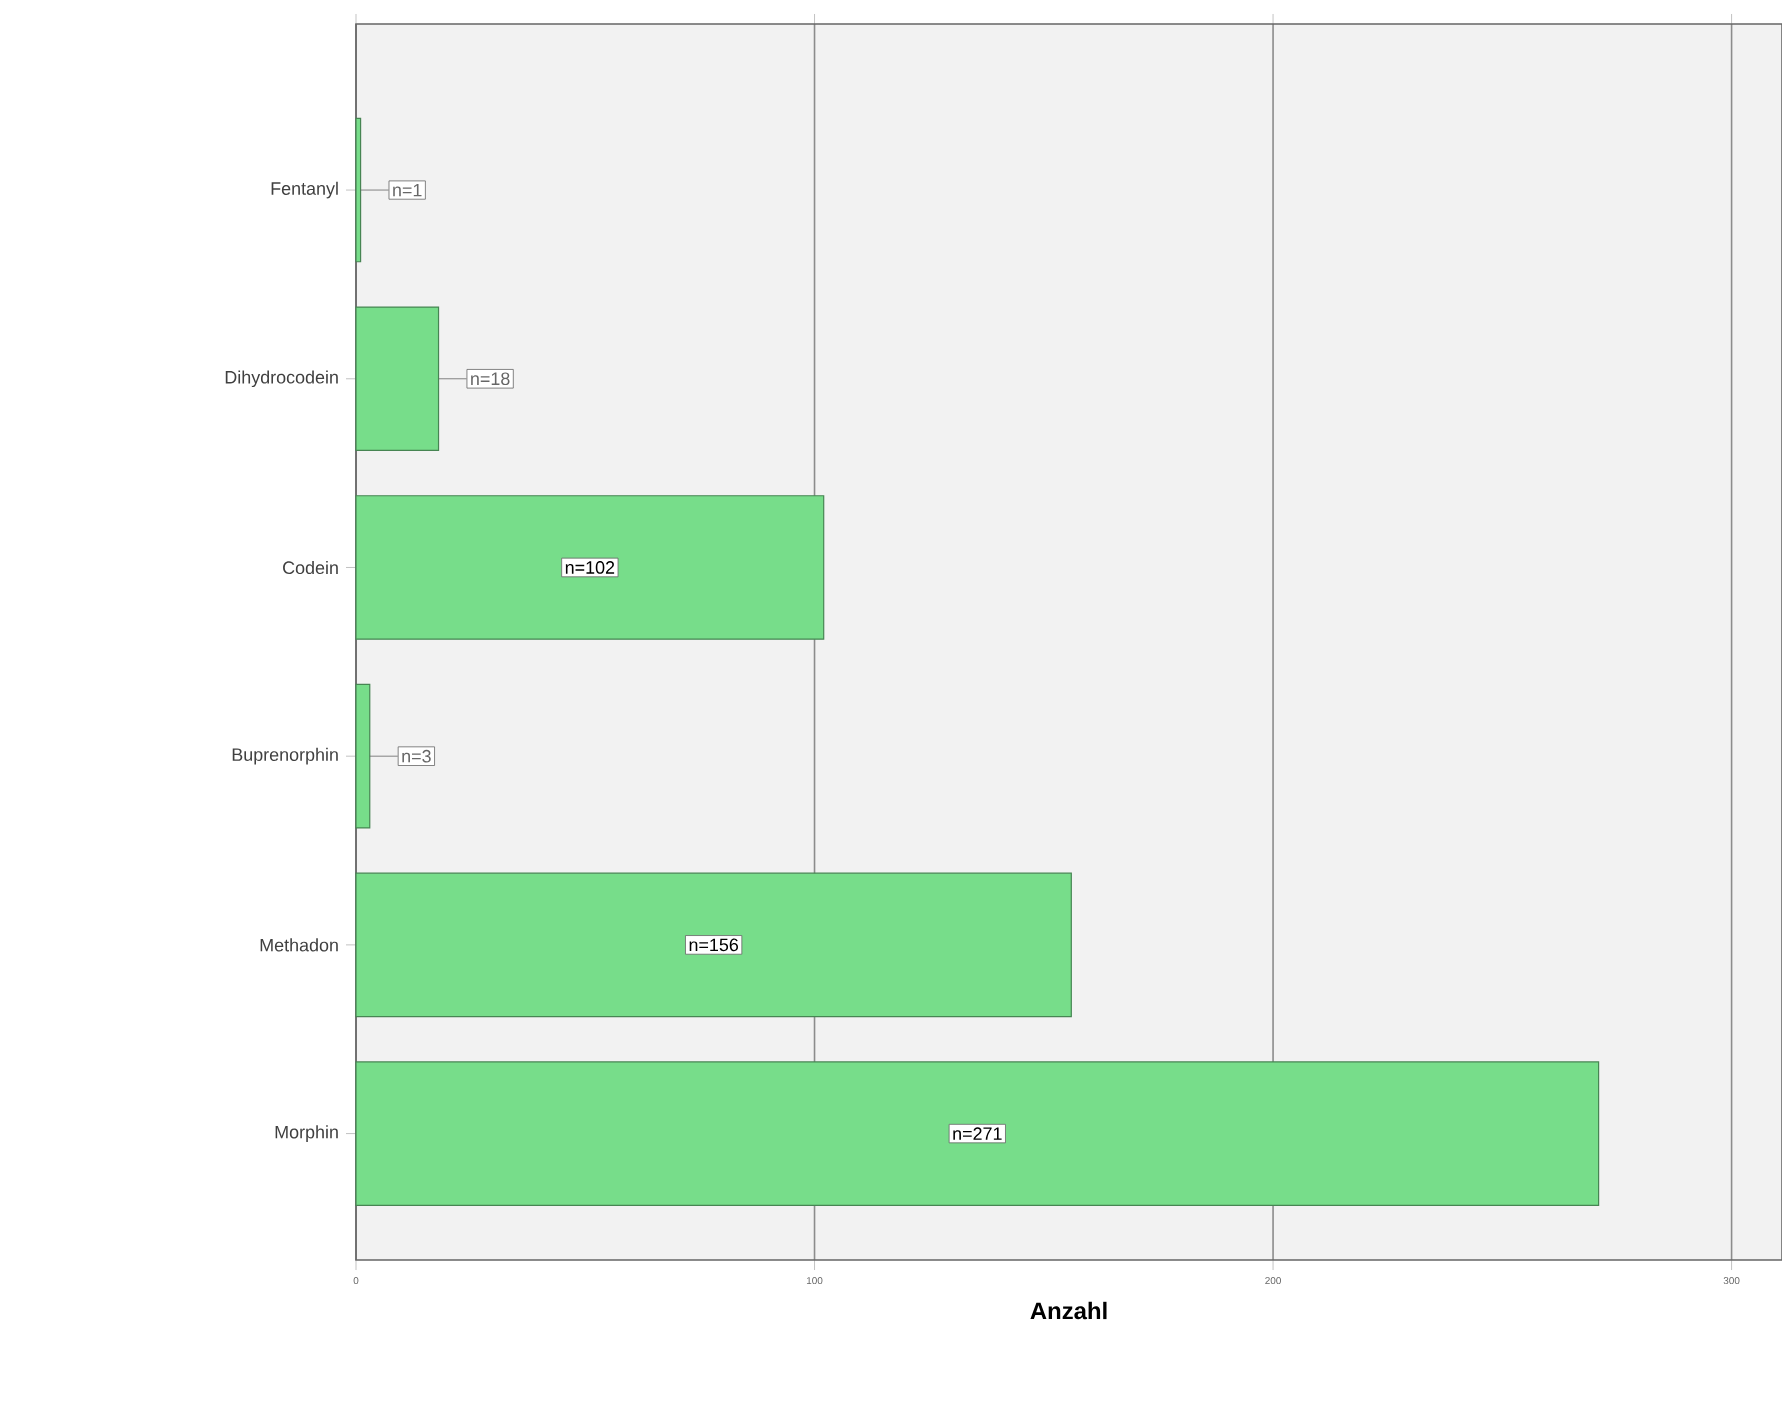  What do you see at coordinates (1068, 1310) in the screenshot?
I see `x-axis-title: Anzahl` at bounding box center [1068, 1310].